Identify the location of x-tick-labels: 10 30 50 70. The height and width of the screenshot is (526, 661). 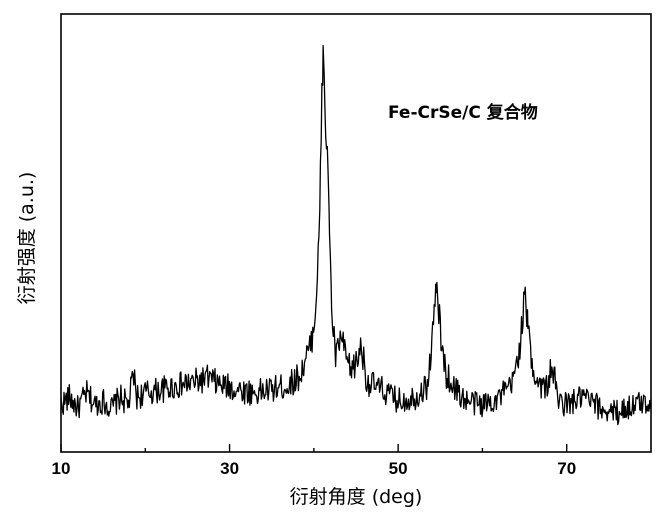
(314, 468).